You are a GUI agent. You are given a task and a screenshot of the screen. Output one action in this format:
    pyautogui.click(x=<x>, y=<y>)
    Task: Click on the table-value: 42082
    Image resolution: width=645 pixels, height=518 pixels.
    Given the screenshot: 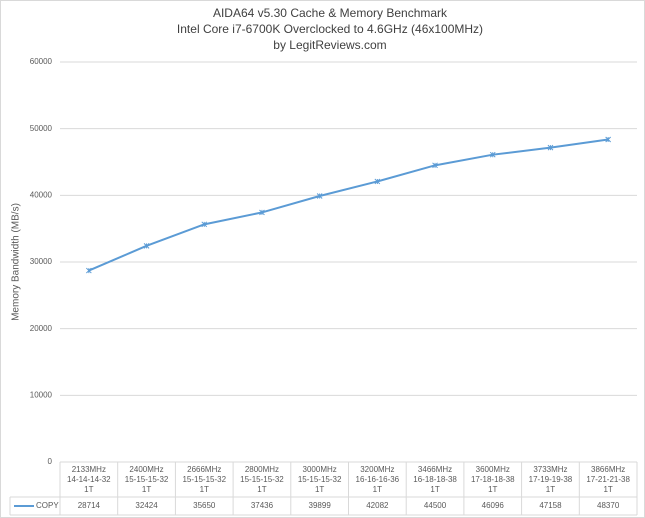 What is the action you would take?
    pyautogui.click(x=377, y=505)
    